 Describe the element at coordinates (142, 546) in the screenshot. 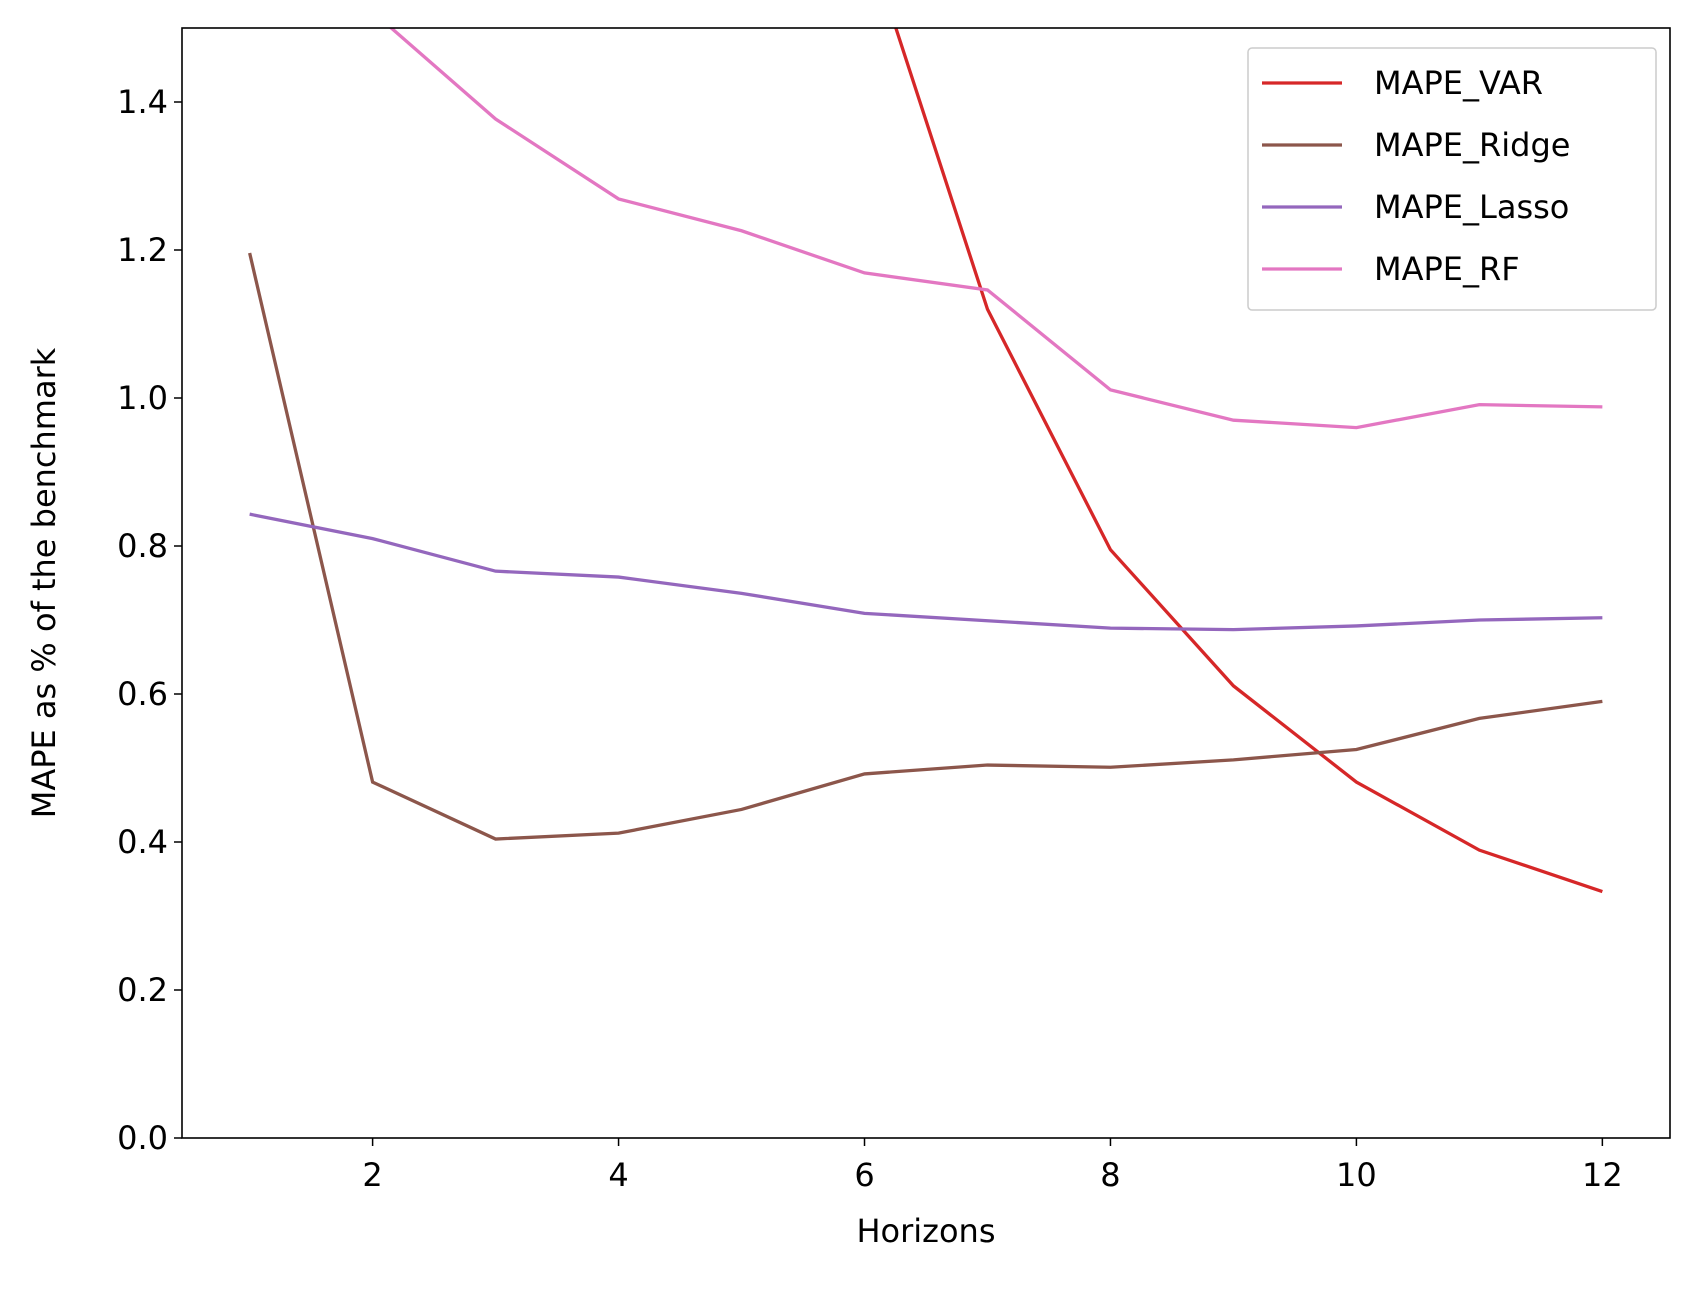

I see `y-tick-label: 0.8` at that location.